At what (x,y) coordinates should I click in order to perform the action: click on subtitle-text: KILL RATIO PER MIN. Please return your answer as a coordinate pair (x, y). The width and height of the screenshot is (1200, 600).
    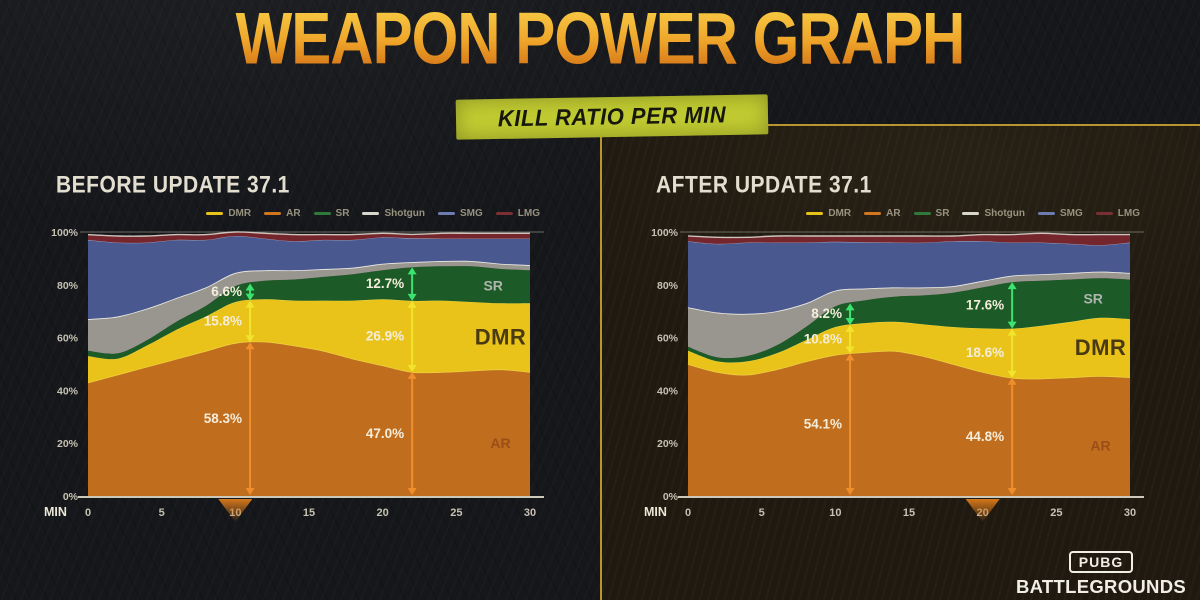
    Looking at the image, I should click on (612, 116).